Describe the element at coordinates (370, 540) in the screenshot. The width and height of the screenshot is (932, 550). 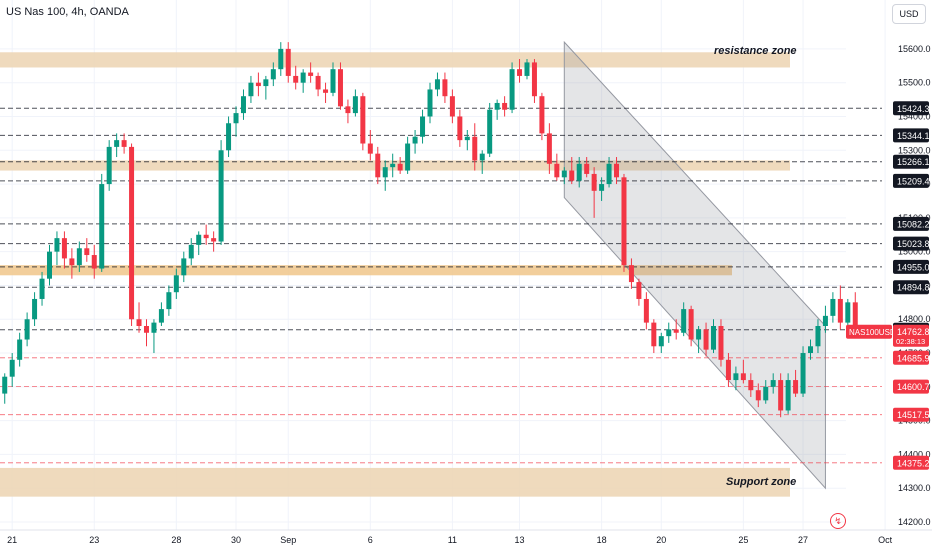
I see `time-tick-label: 6` at that location.